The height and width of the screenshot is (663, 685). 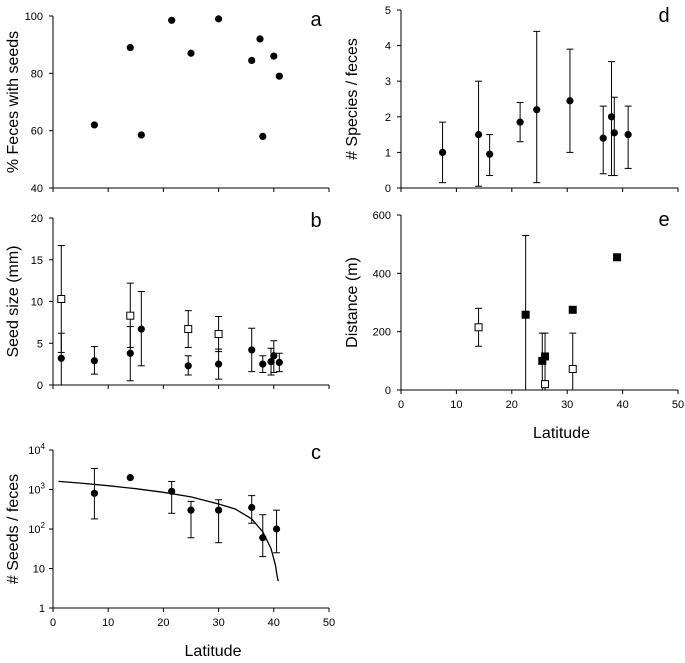 What do you see at coordinates (388, 47) in the screenshot?
I see `y-tick-label: 4` at bounding box center [388, 47].